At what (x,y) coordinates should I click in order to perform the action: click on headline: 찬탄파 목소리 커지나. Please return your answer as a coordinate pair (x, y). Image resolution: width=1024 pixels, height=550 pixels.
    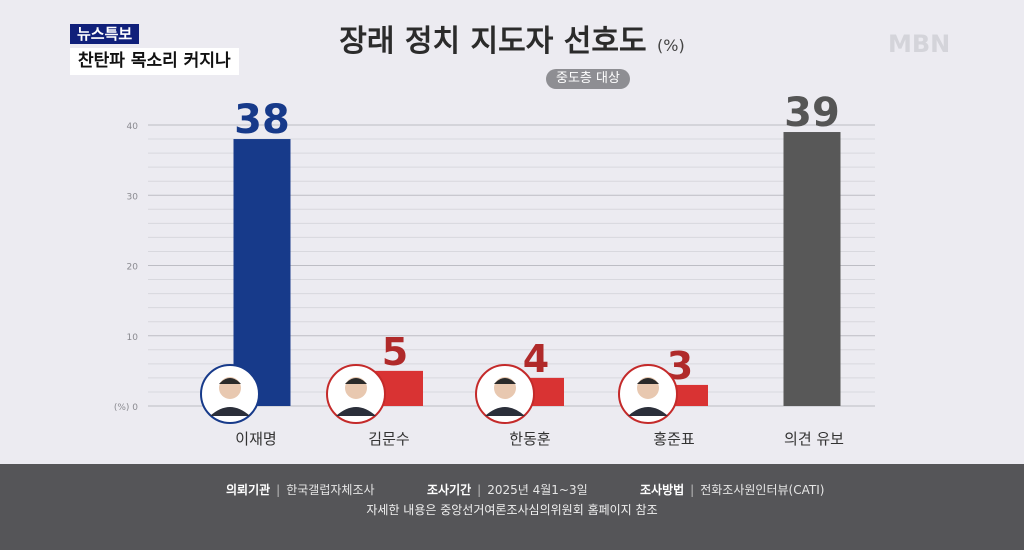
    Looking at the image, I should click on (154, 61).